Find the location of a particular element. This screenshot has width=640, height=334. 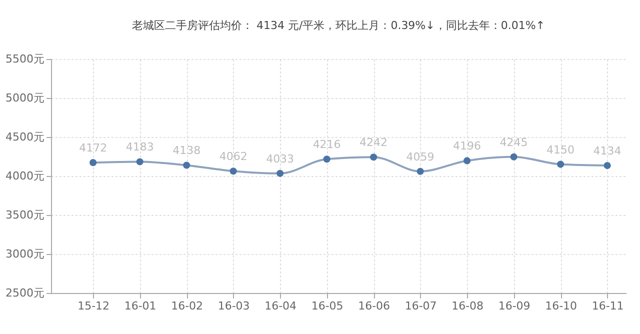

y-tick-label: 2500元 is located at coordinates (25, 293).